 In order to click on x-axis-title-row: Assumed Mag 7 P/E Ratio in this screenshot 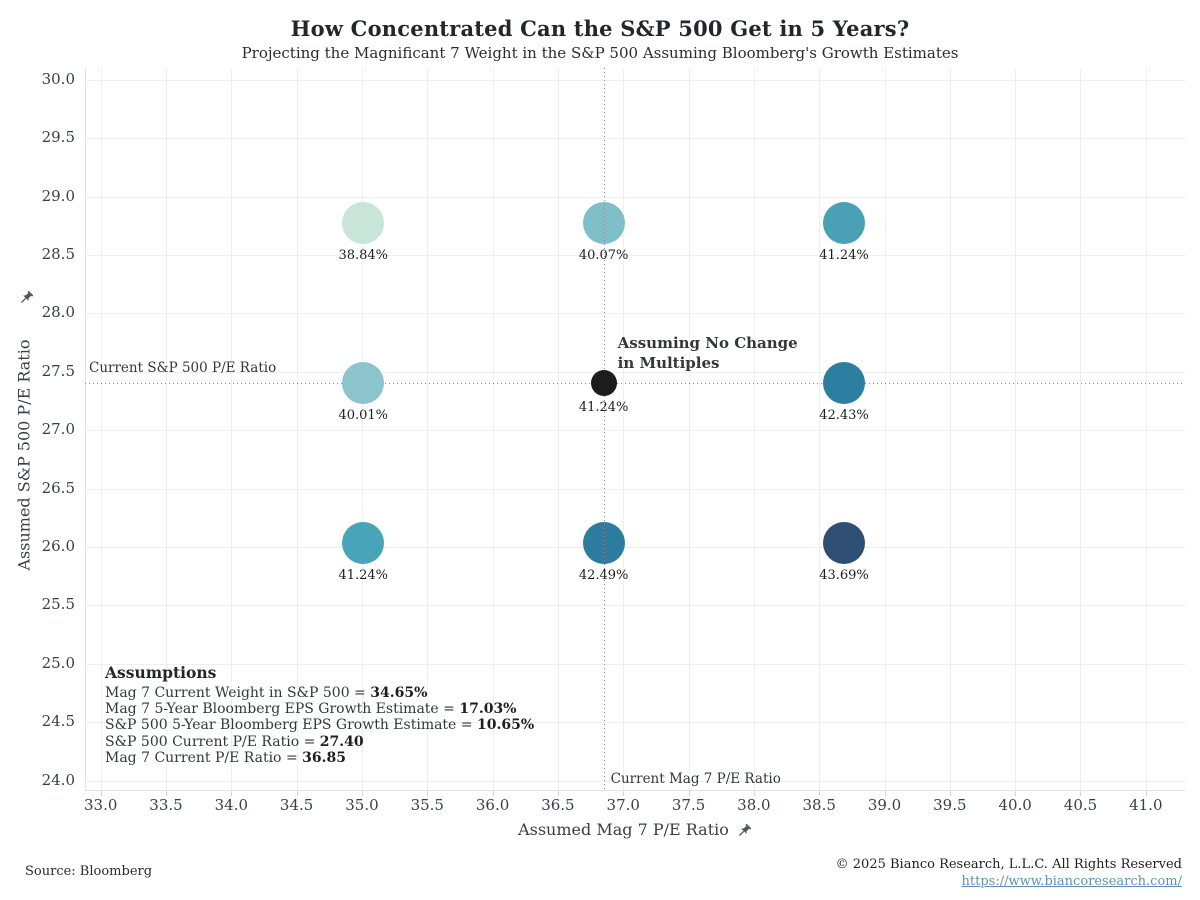, I will do `click(635, 829)`.